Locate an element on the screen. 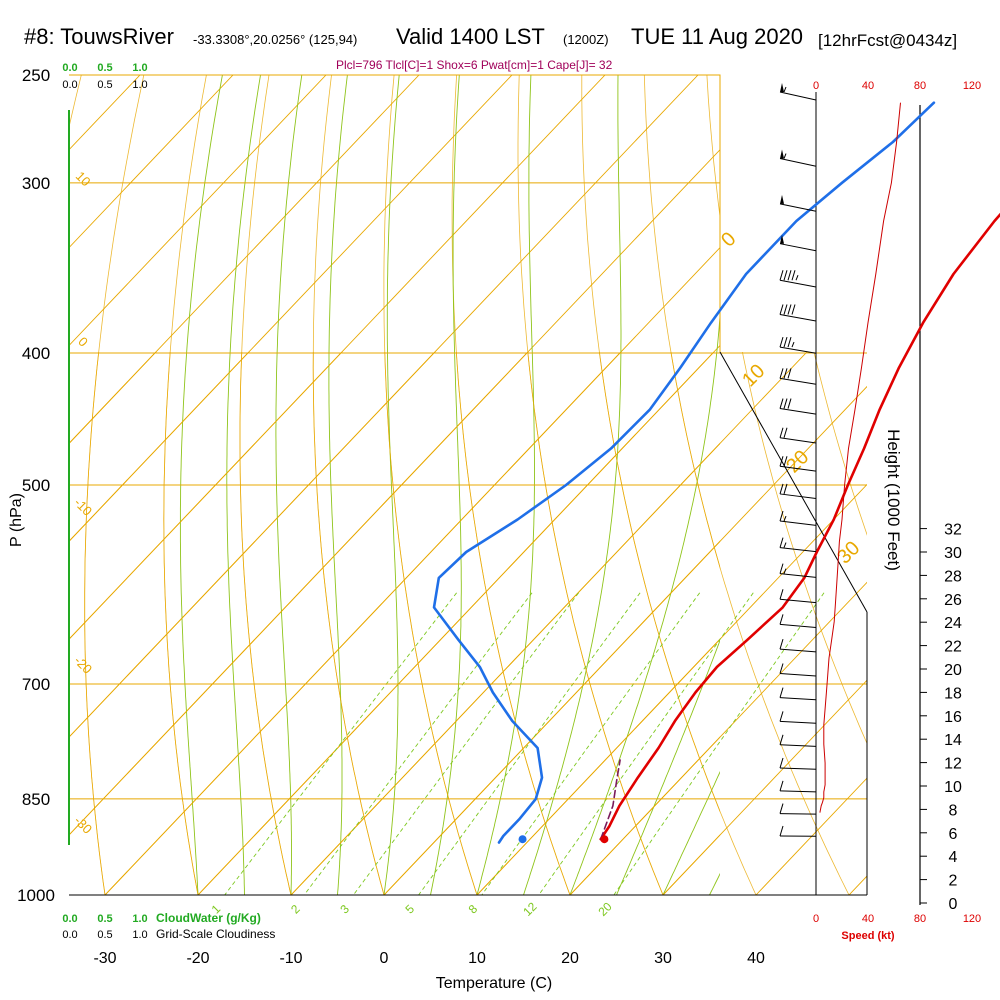 The height and width of the screenshot is (1000, 1000). x-tick-label: 40 is located at coordinates (756, 958).